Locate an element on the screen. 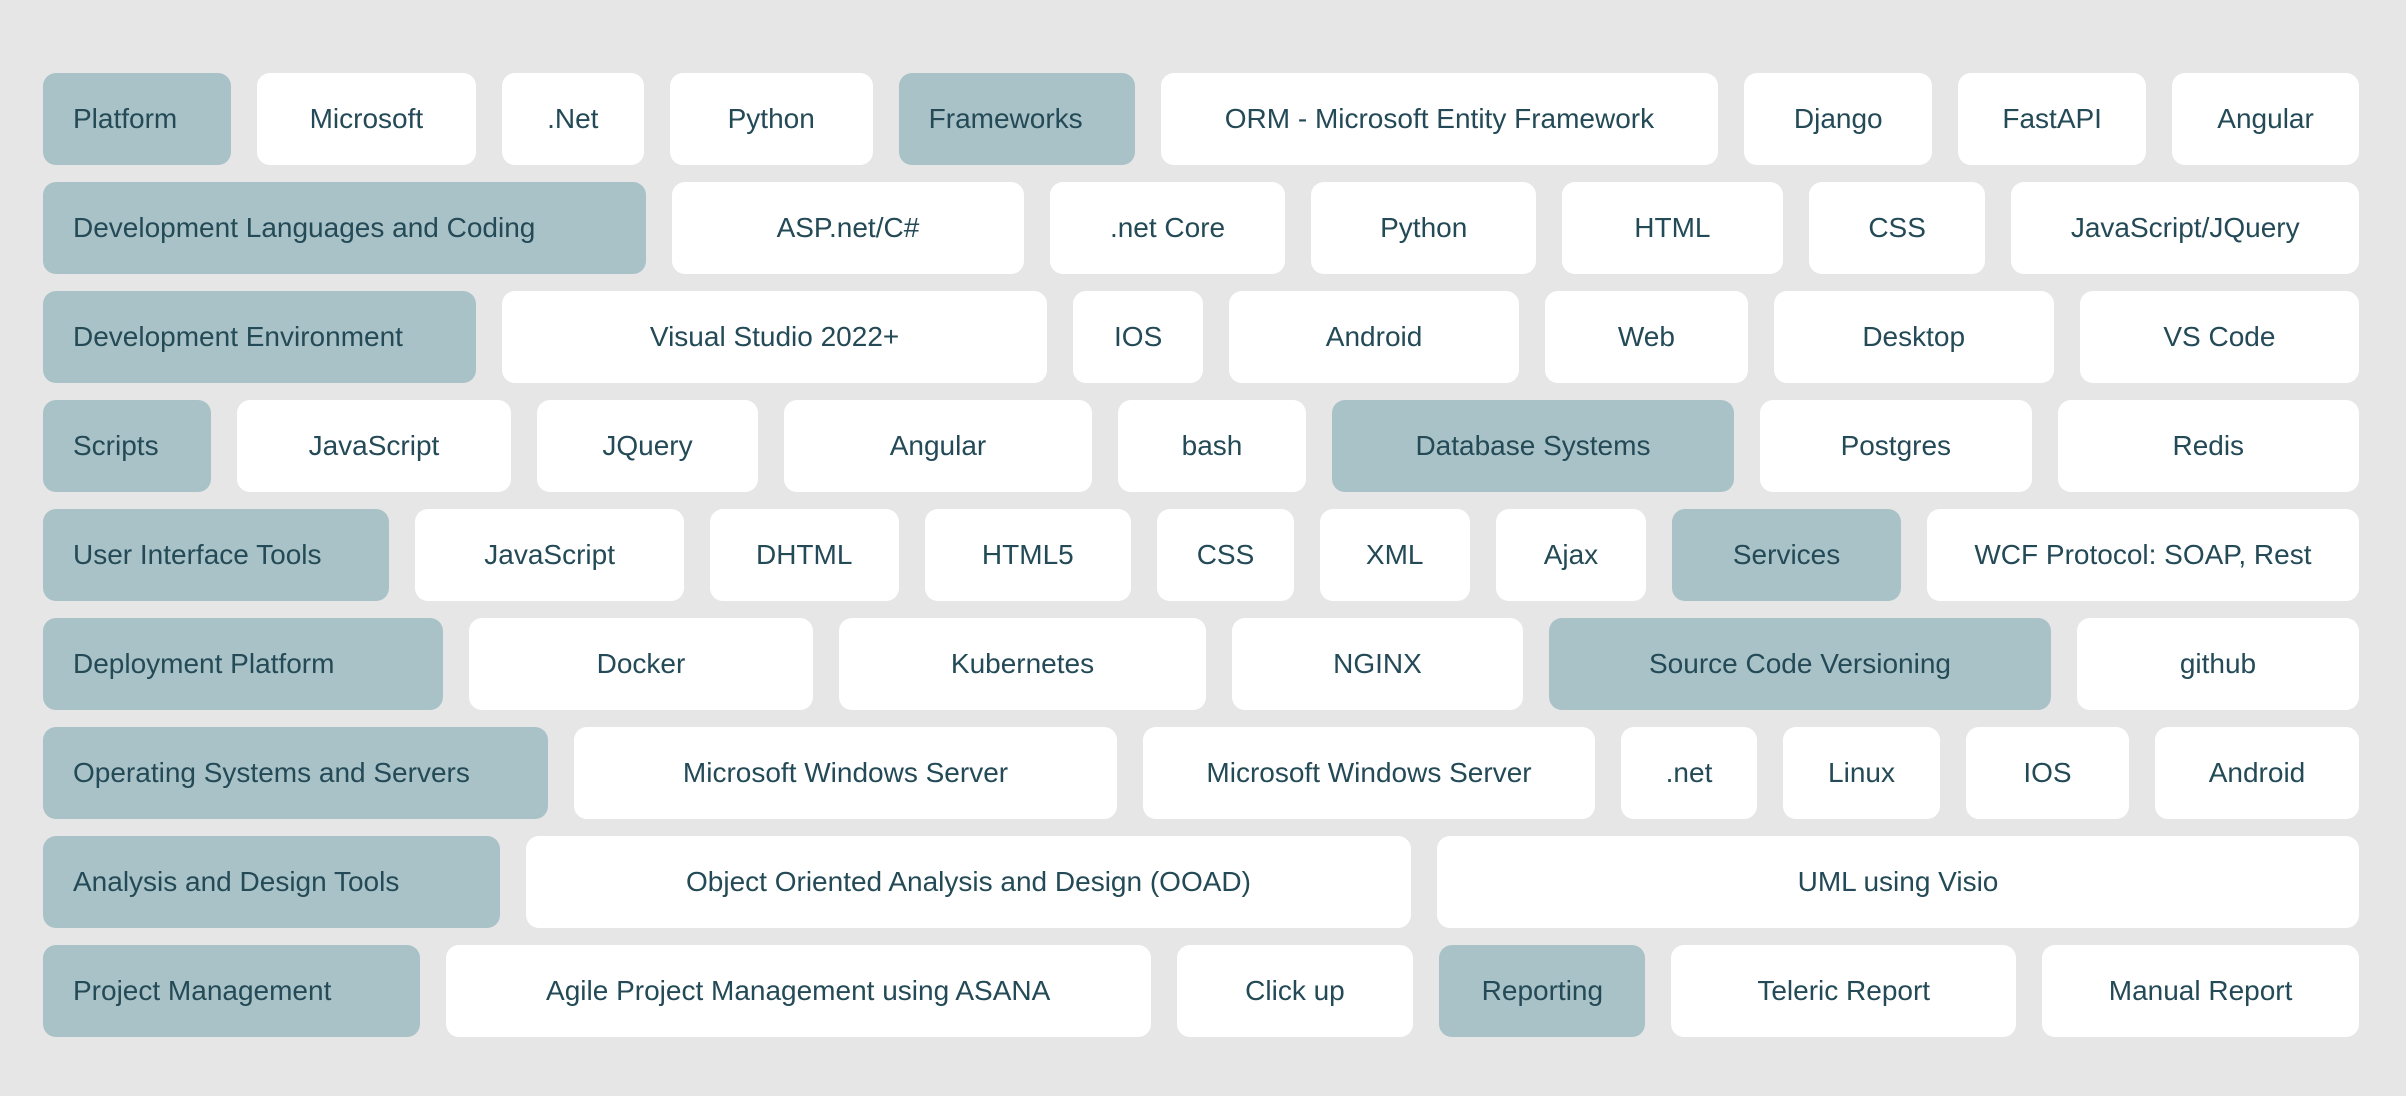 The width and height of the screenshot is (2406, 1096). skill-tag-bash: bash is located at coordinates (1212, 446).